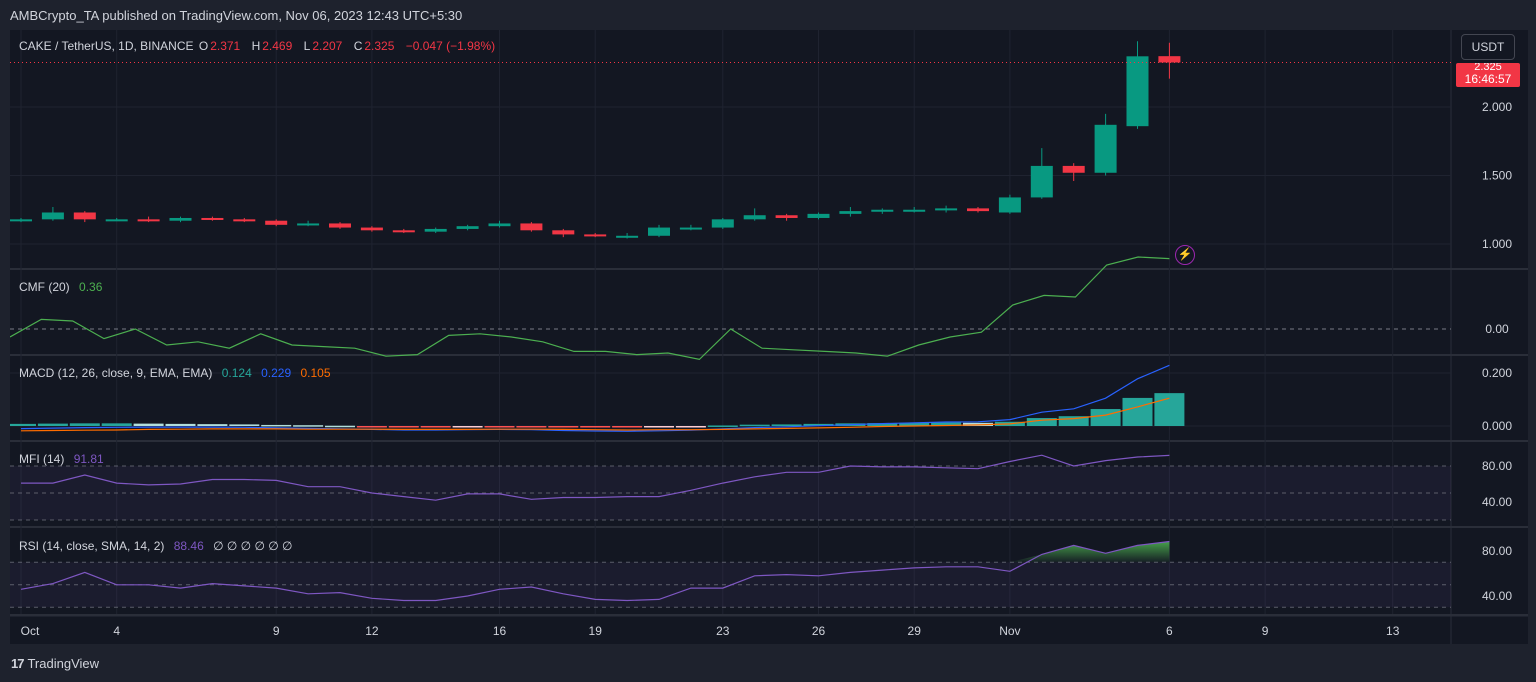 The height and width of the screenshot is (682, 1536). Describe the element at coordinates (819, 631) in the screenshot. I see `x-axis-tick: 26` at that location.